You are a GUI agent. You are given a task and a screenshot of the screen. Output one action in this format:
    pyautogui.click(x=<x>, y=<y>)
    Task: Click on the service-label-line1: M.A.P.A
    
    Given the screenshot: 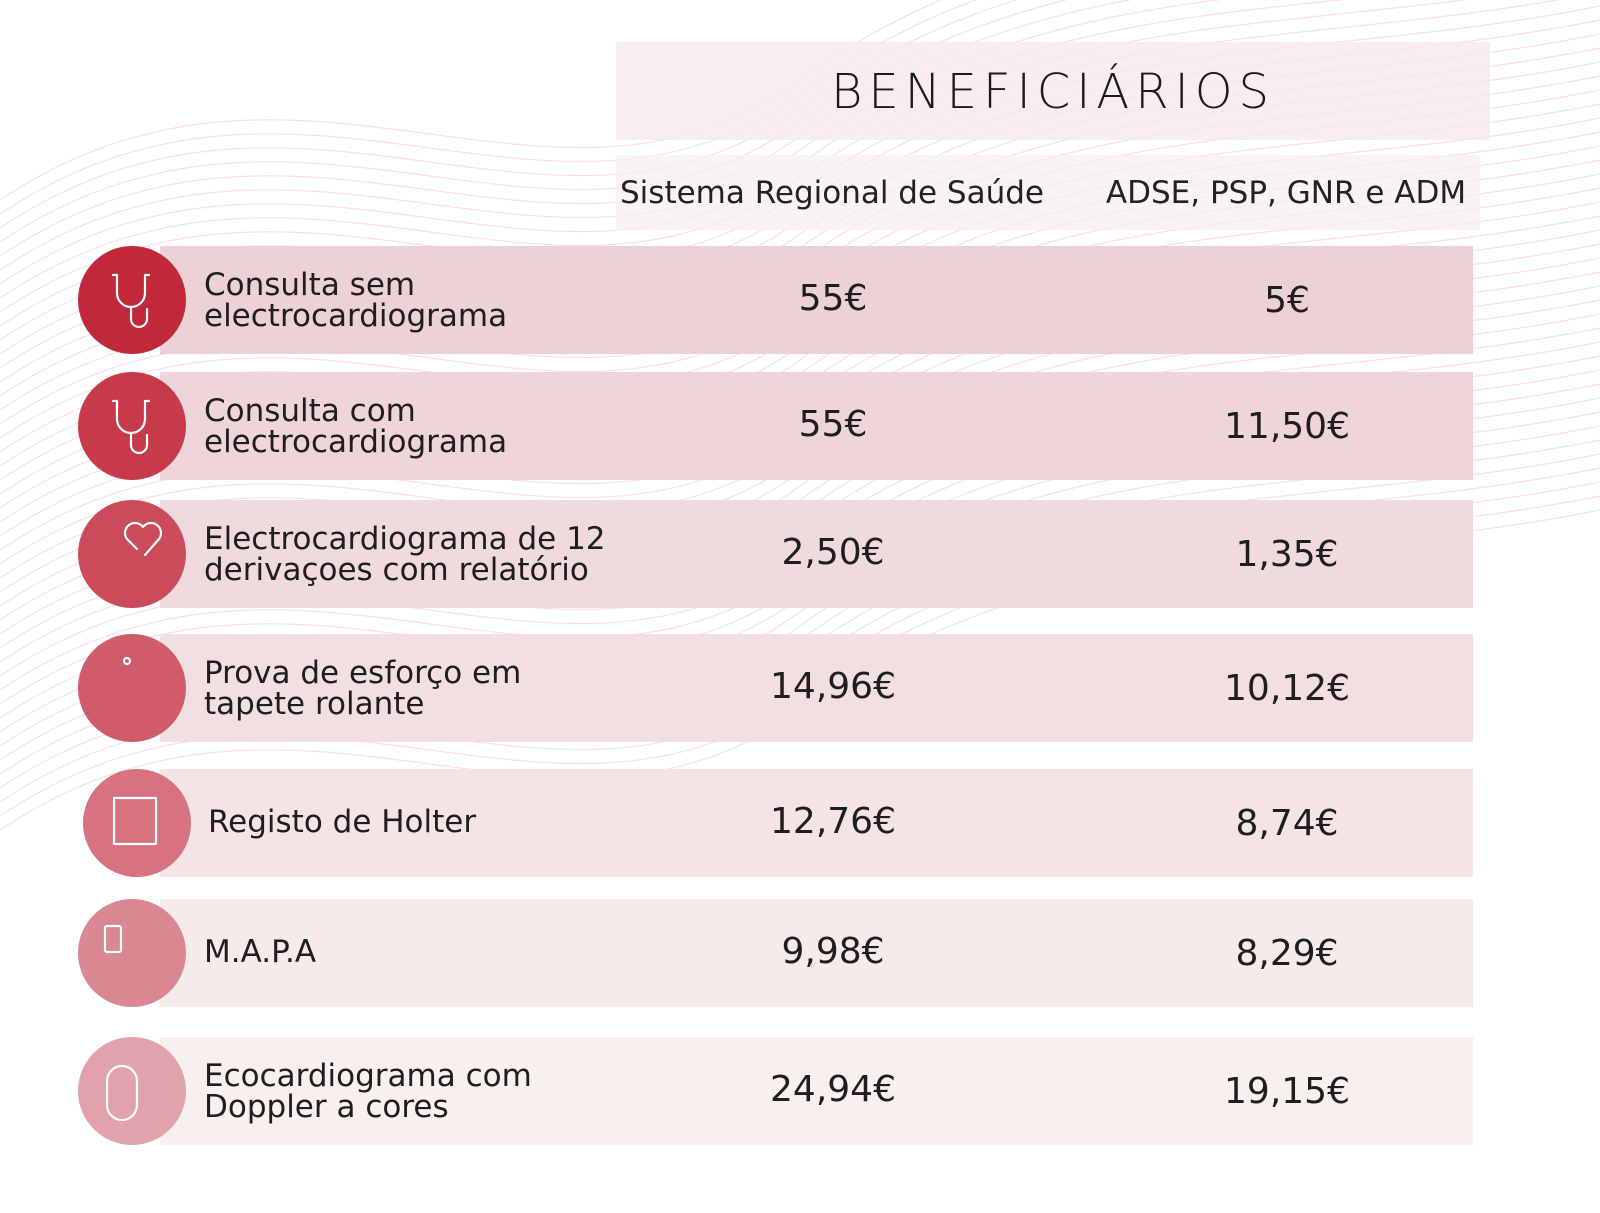 What is the action you would take?
    pyautogui.click(x=260, y=952)
    